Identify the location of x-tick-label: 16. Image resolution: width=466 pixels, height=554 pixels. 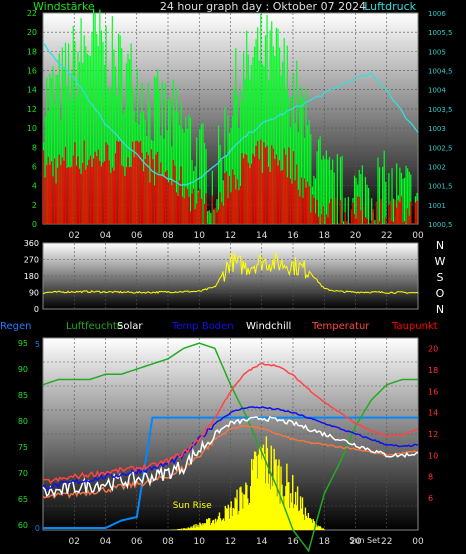
(293, 542).